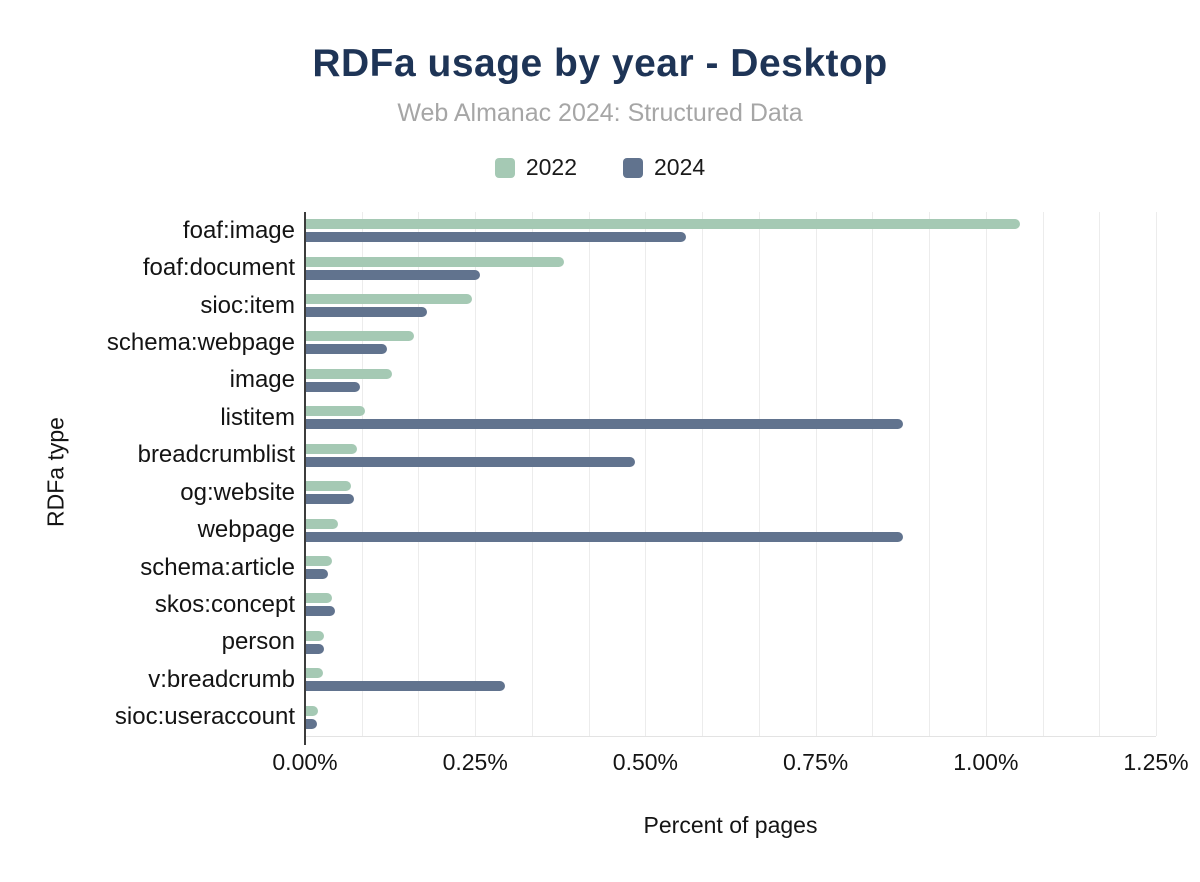 Image resolution: width=1200 pixels, height=882 pixels. What do you see at coordinates (730, 825) in the screenshot?
I see `x-axis-title: Percent of pages` at bounding box center [730, 825].